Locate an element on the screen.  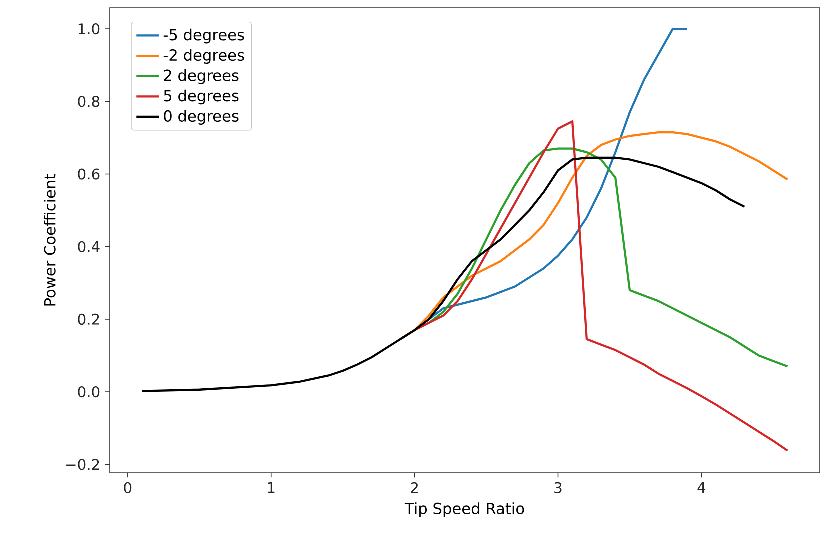
legend-label: -5 degrees is located at coordinates (204, 36).